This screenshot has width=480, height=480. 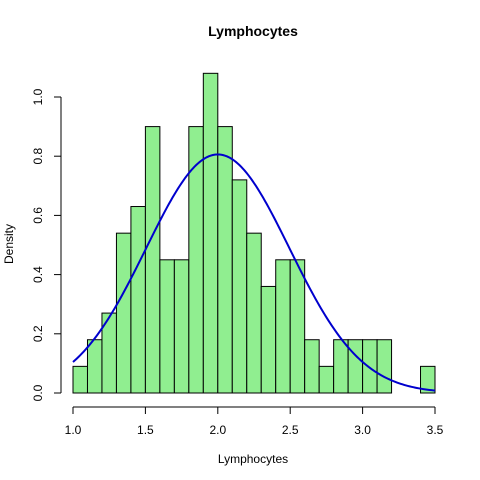 What do you see at coordinates (38, 333) in the screenshot?
I see `y-tick-label-1: 0.2` at bounding box center [38, 333].